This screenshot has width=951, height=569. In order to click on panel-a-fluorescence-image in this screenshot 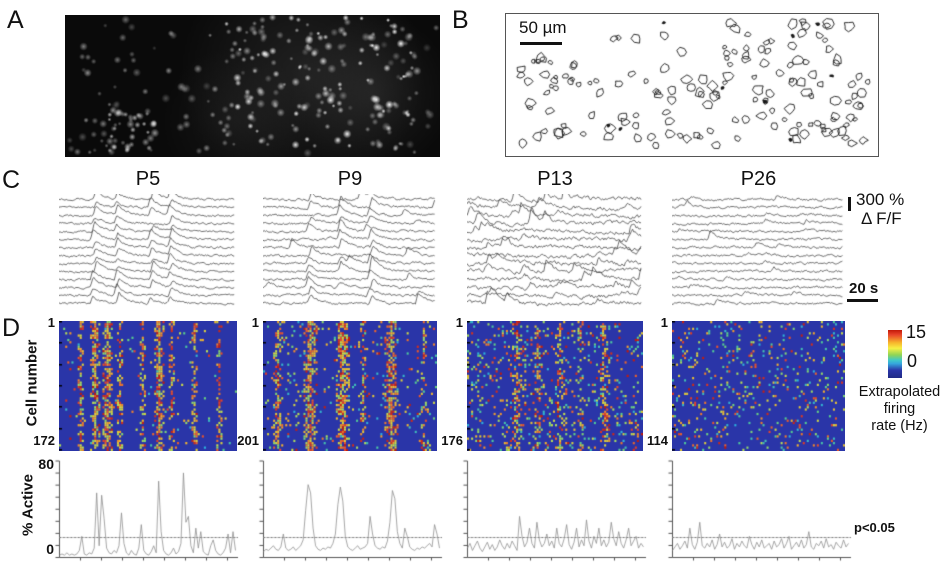, I will do `click(252, 86)`.